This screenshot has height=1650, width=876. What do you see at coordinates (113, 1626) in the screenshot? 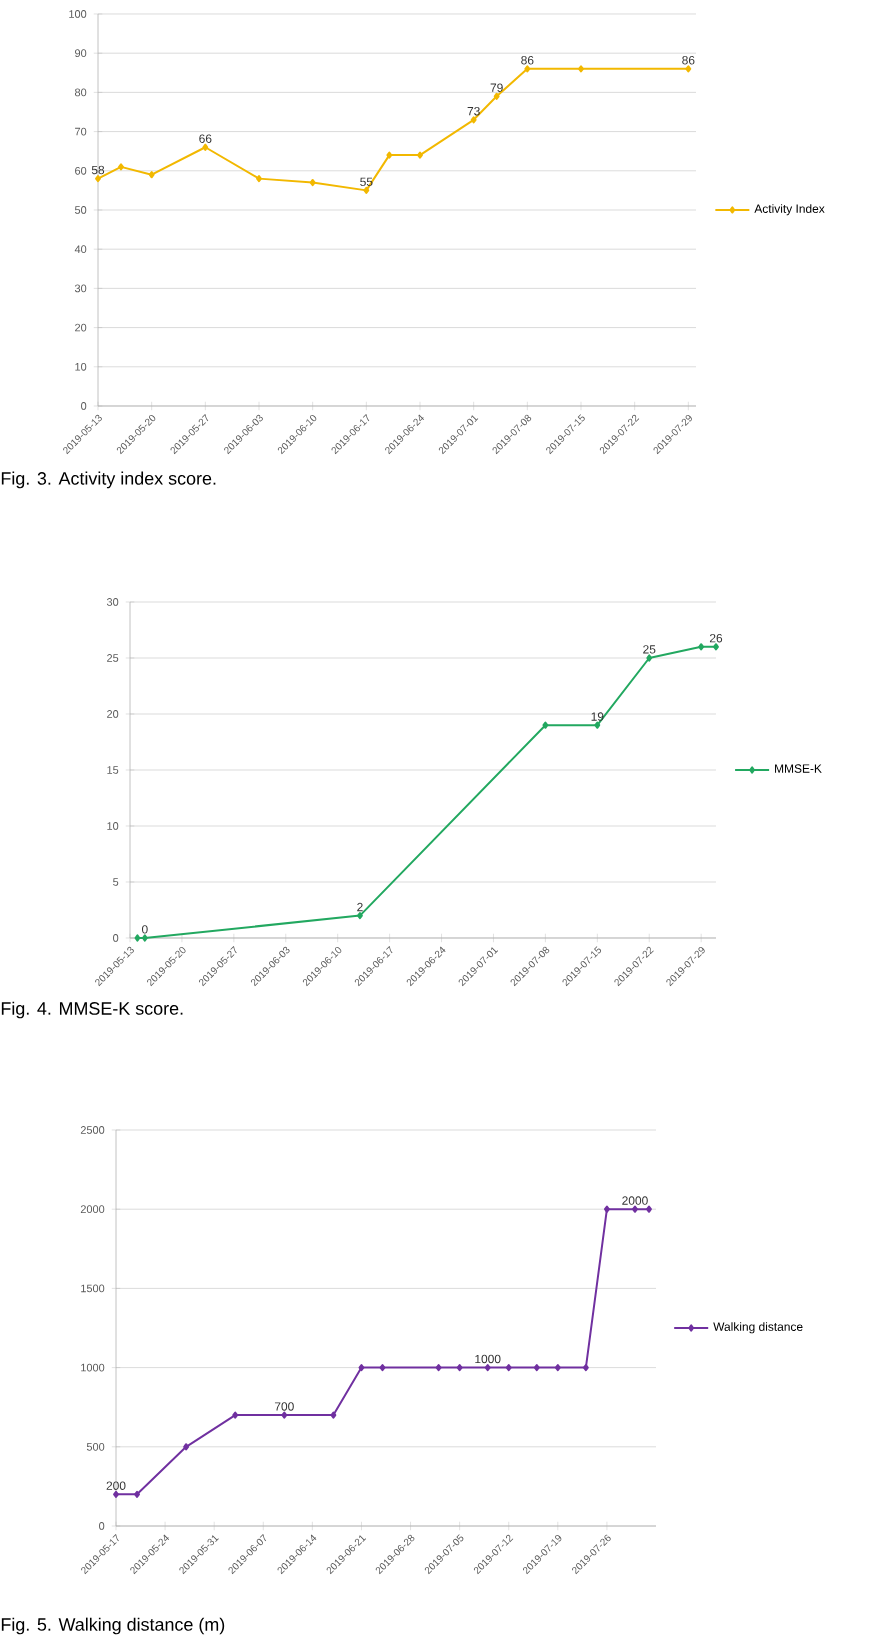
I see `caption: Fig. 5. Walking distance (m)` at bounding box center [113, 1626].